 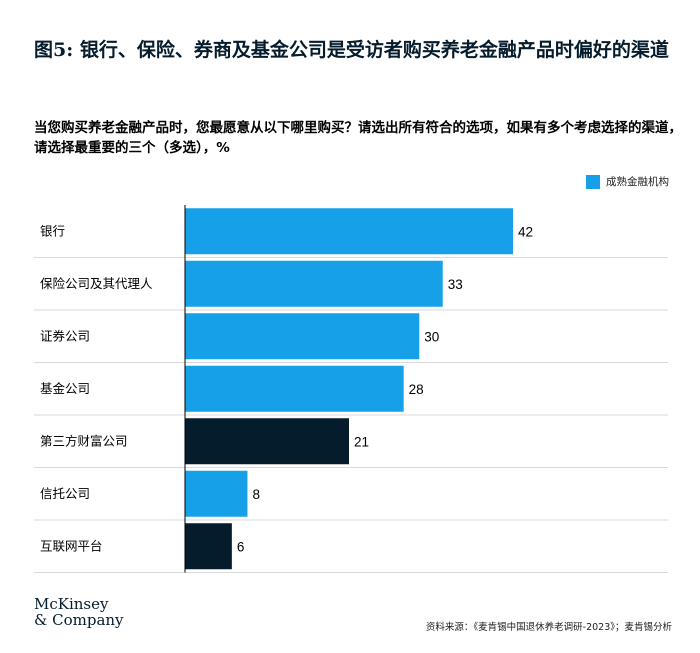 I want to click on value-label: 30, so click(x=431, y=336).